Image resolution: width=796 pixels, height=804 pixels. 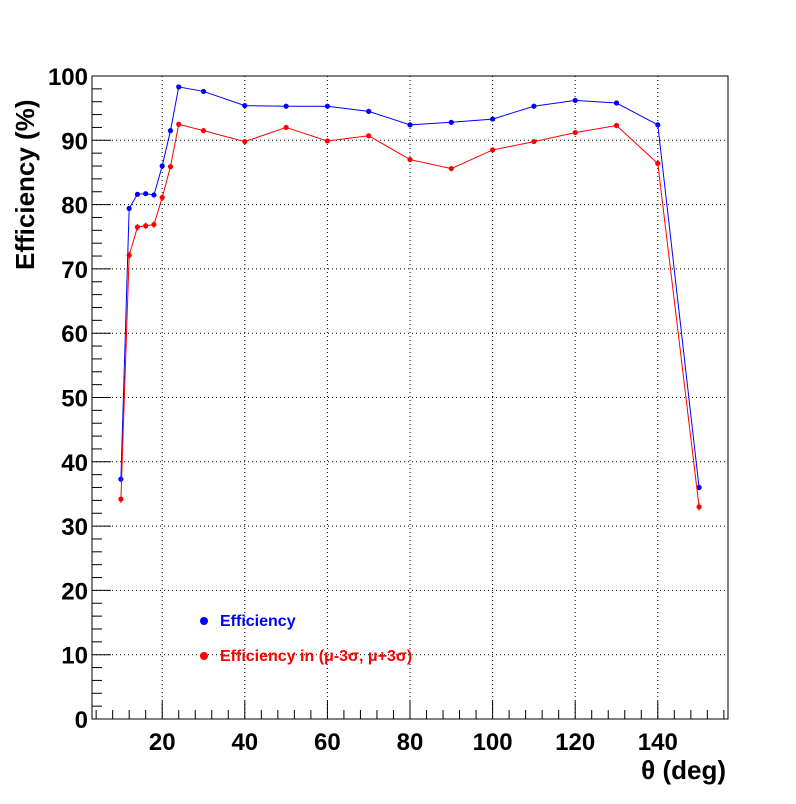 What do you see at coordinates (74, 463) in the screenshot?
I see `y-tick-label: 40` at bounding box center [74, 463].